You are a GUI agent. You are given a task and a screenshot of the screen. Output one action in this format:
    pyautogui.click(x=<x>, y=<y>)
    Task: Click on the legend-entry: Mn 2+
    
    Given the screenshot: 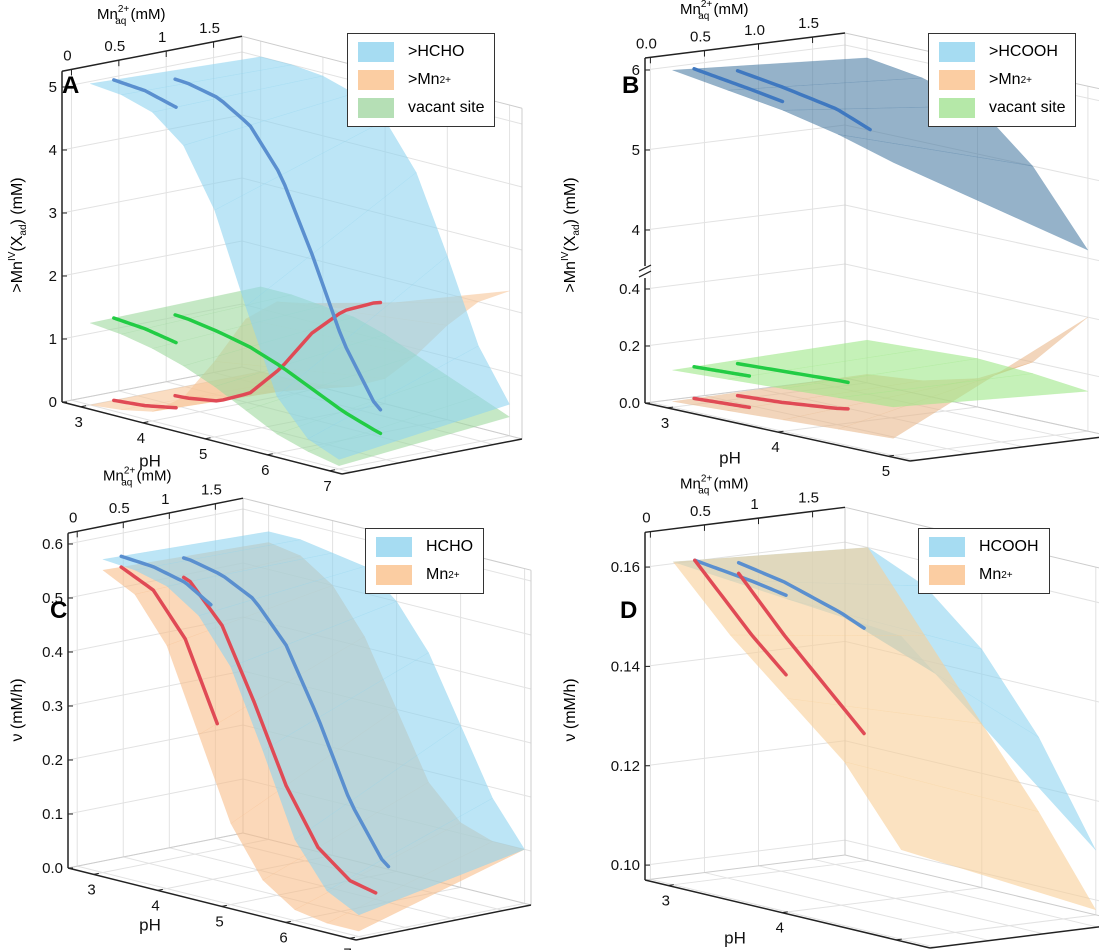 What is the action you would take?
    pyautogui.click(x=984, y=575)
    